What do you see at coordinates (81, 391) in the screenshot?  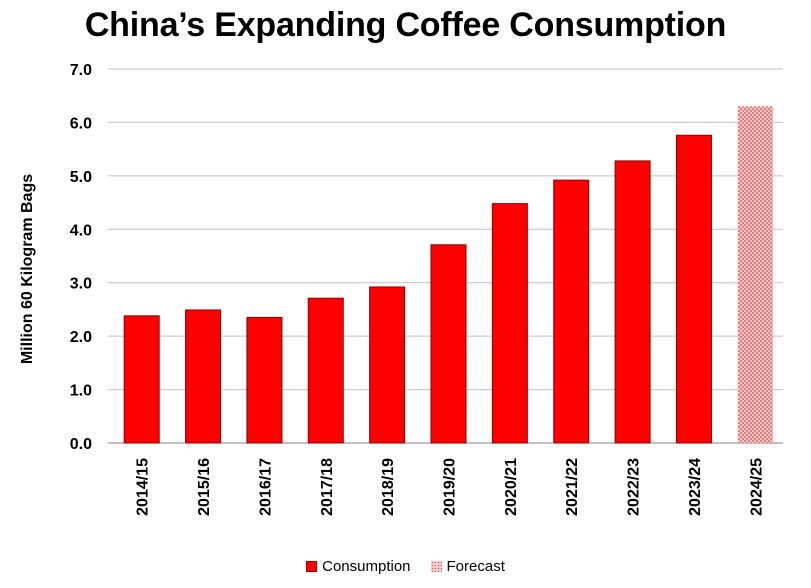 I see `y-tick-label: 1.0` at bounding box center [81, 391].